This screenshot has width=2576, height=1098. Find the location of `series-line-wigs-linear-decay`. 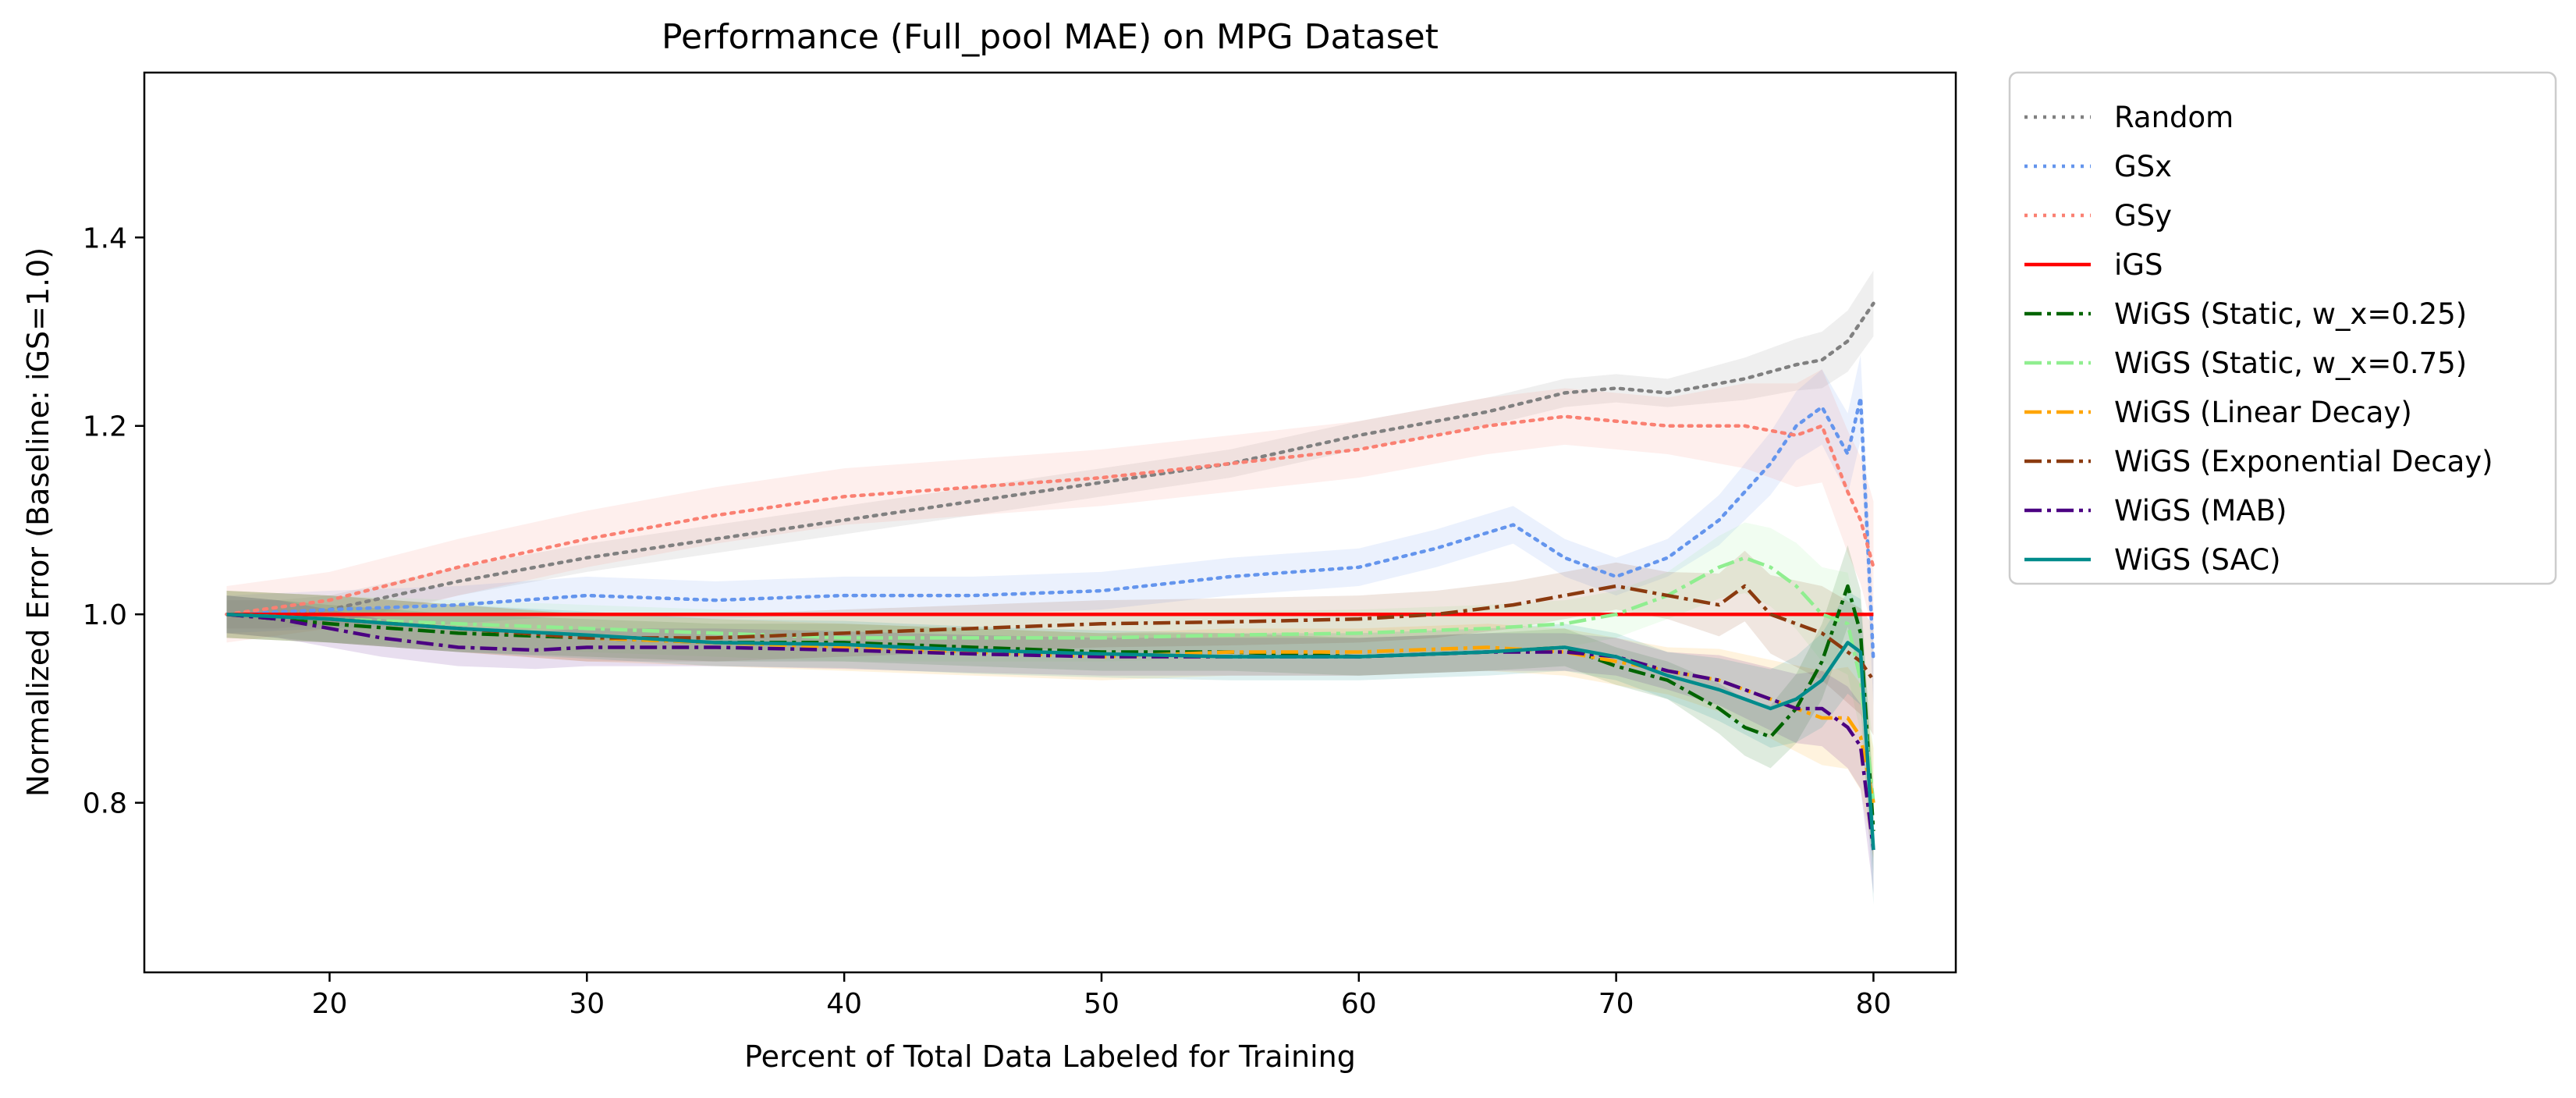

series-line-wigs-linear-decay is located at coordinates (1050, 708).